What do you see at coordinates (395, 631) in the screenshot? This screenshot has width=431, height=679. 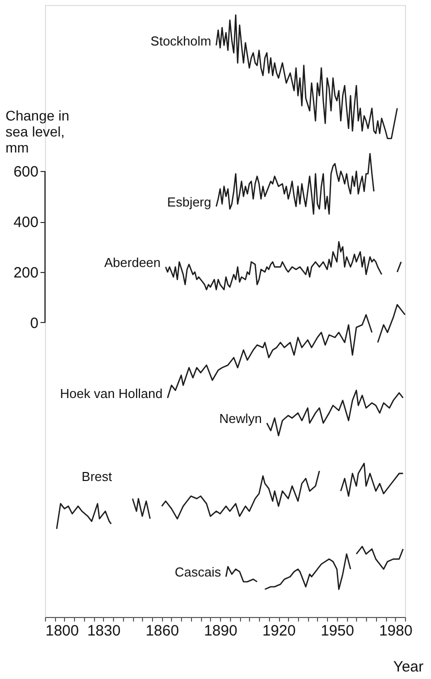 I see `x-tick-label: 1980` at bounding box center [395, 631].